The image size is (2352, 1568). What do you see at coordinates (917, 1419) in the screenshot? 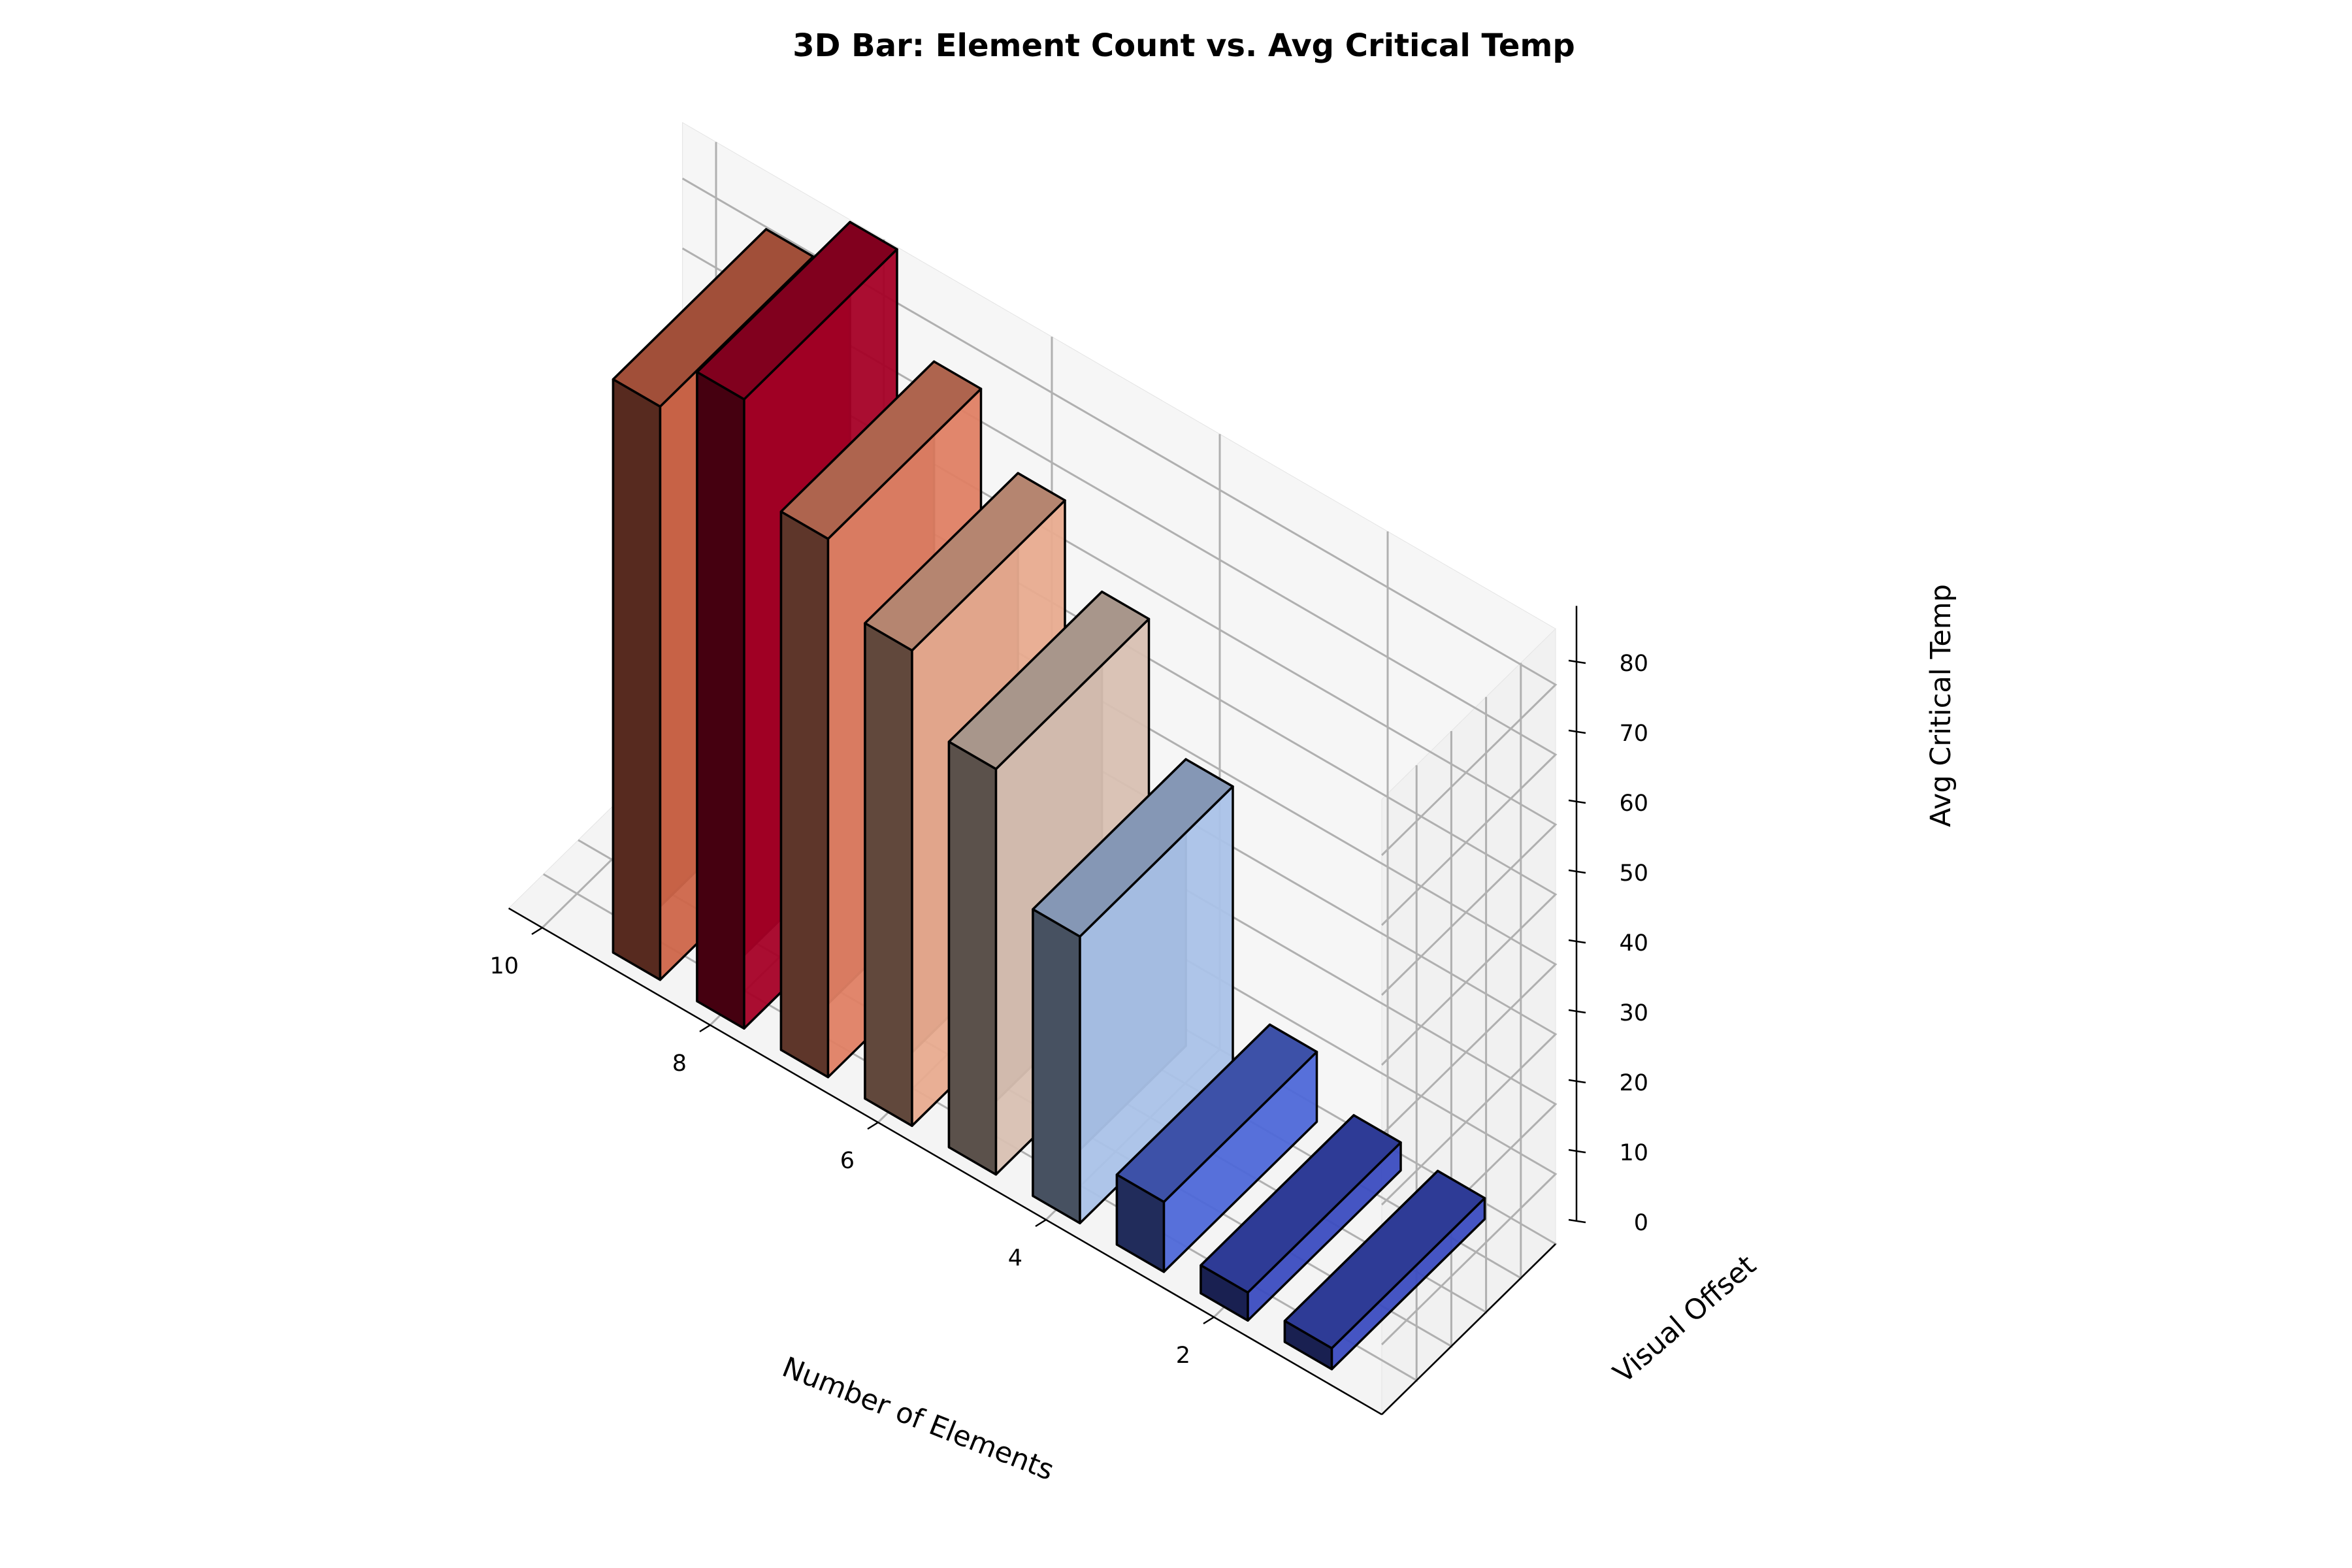
I see `x-axis-label: Number of Elements` at bounding box center [917, 1419].